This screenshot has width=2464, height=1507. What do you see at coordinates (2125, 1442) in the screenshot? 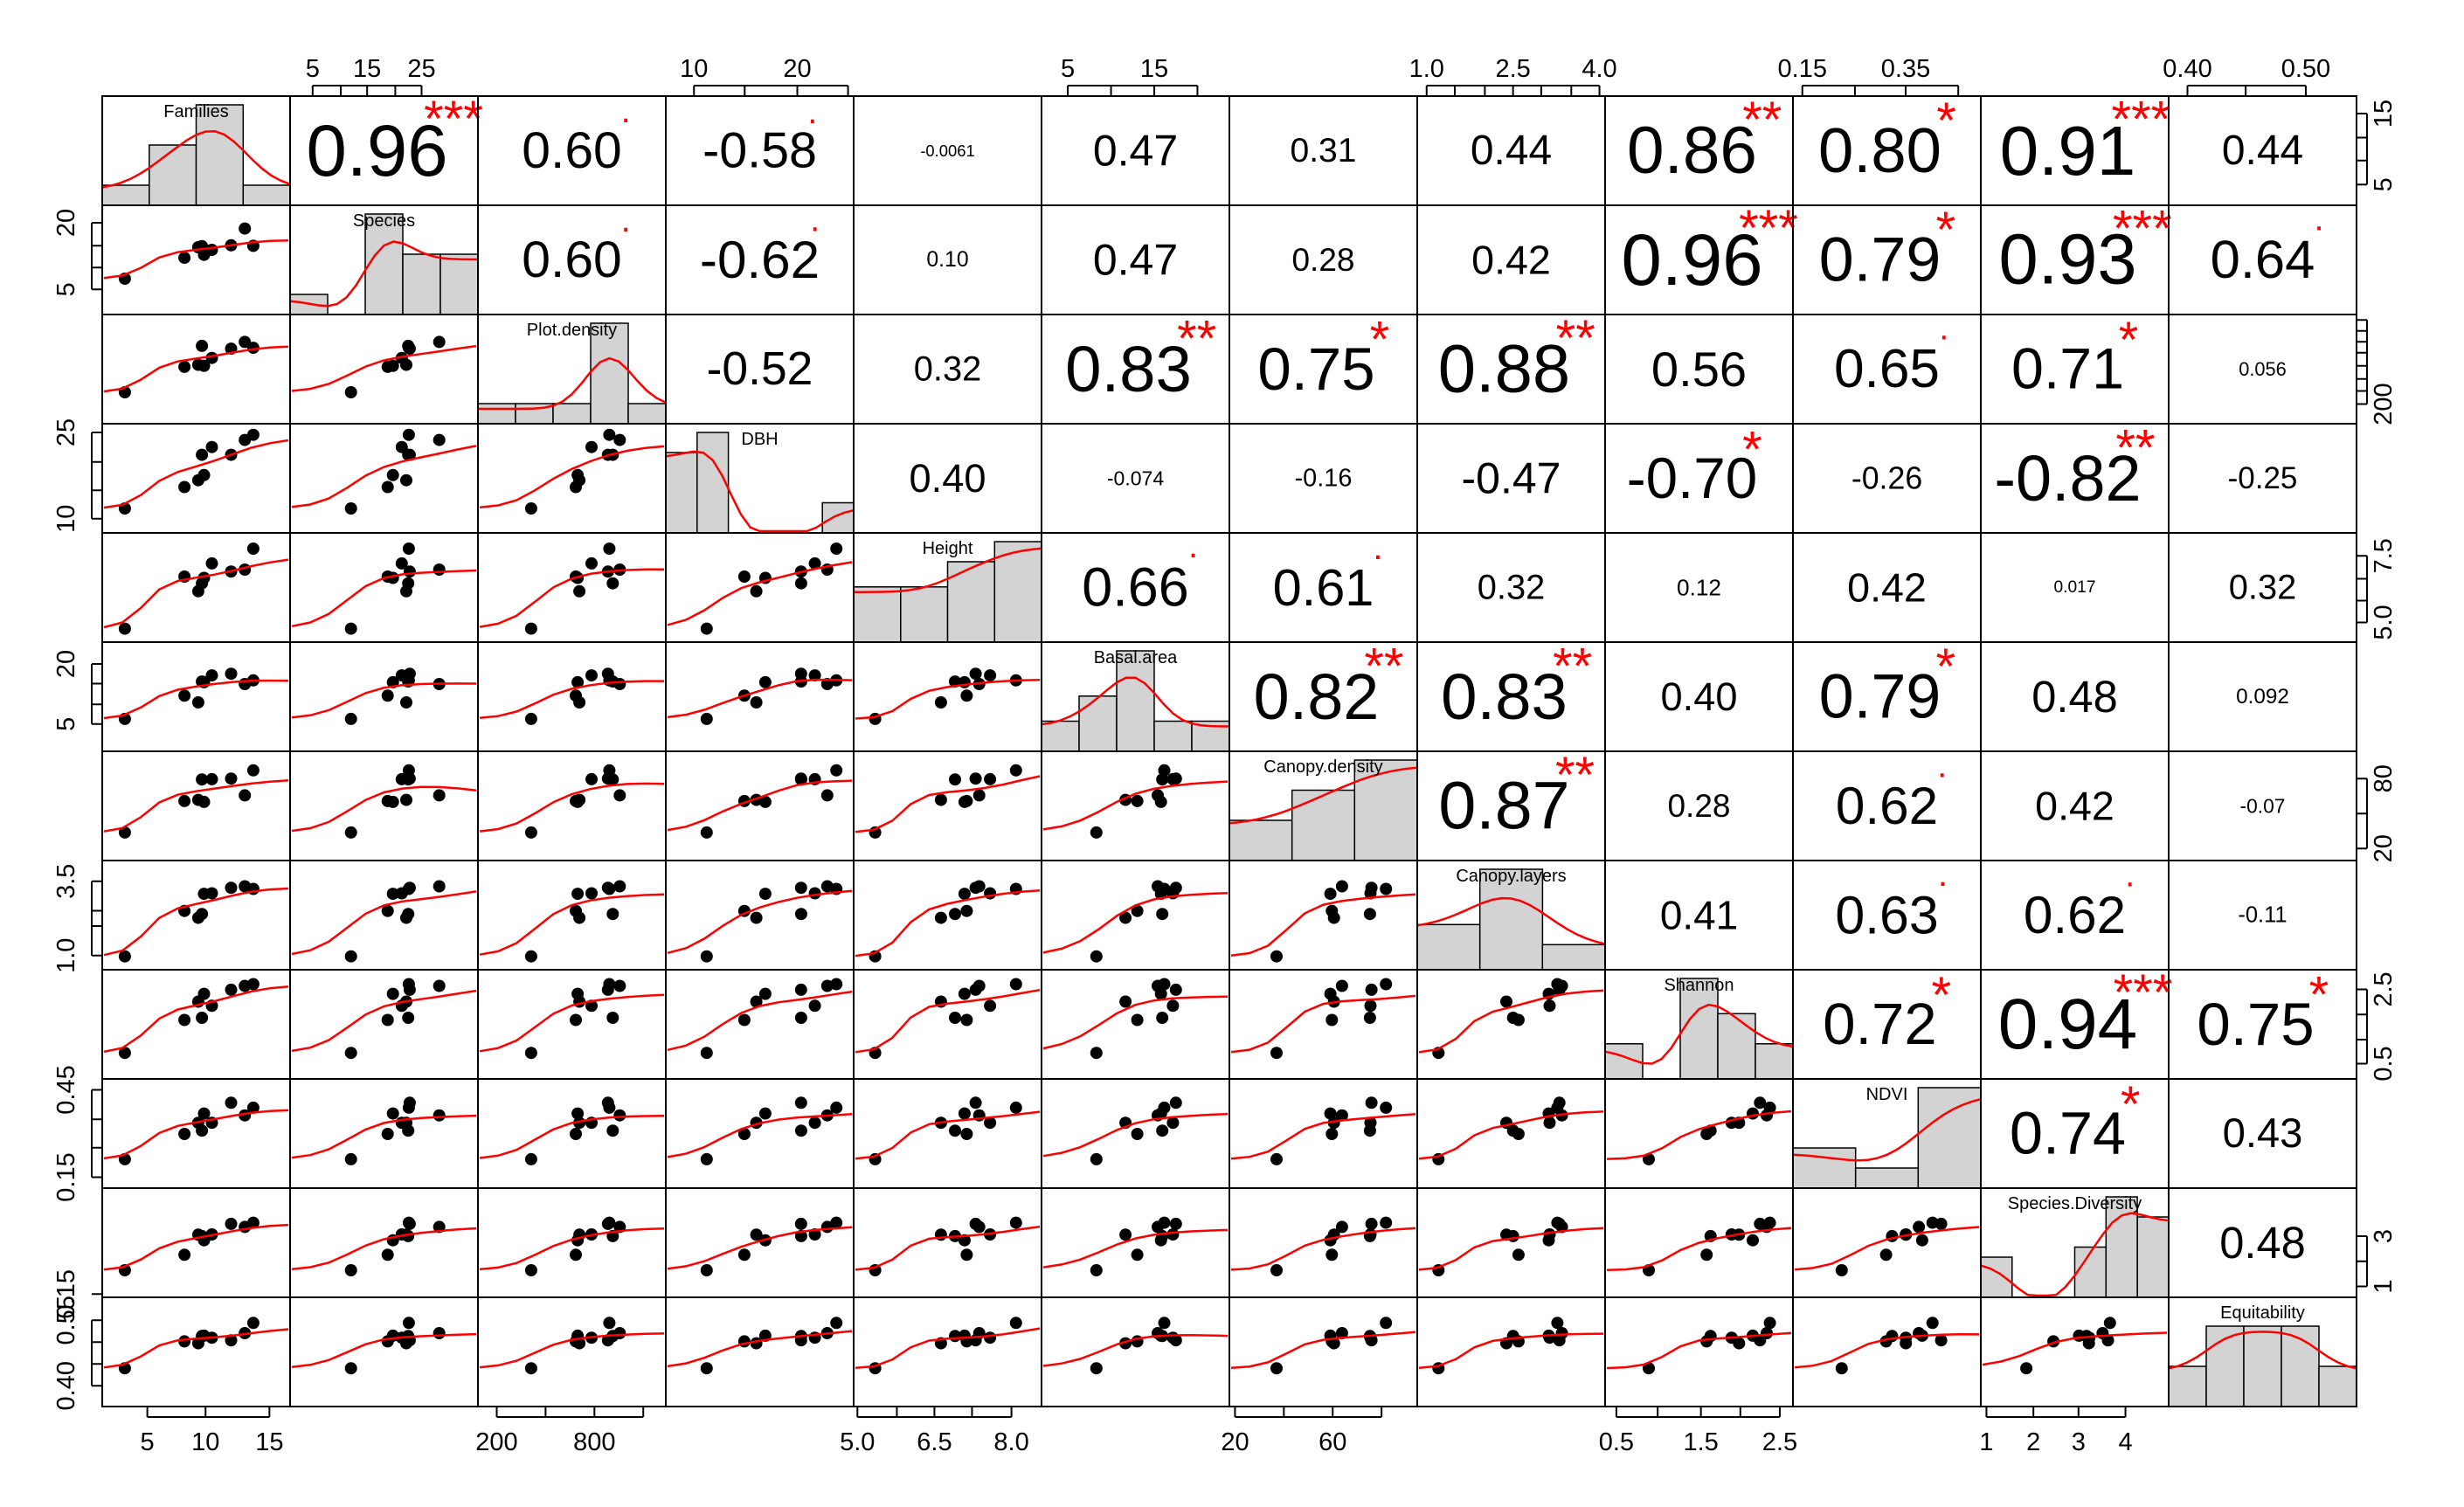
I see `axis-tick-label: 4` at bounding box center [2125, 1442].